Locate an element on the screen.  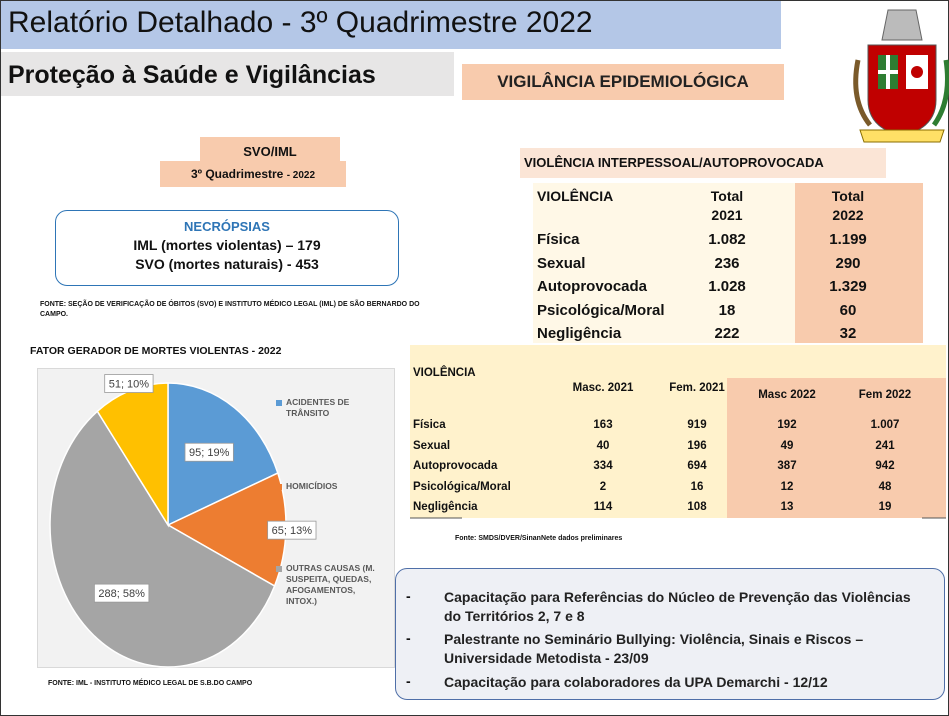
table-cell: 192 is located at coordinates (787, 425).